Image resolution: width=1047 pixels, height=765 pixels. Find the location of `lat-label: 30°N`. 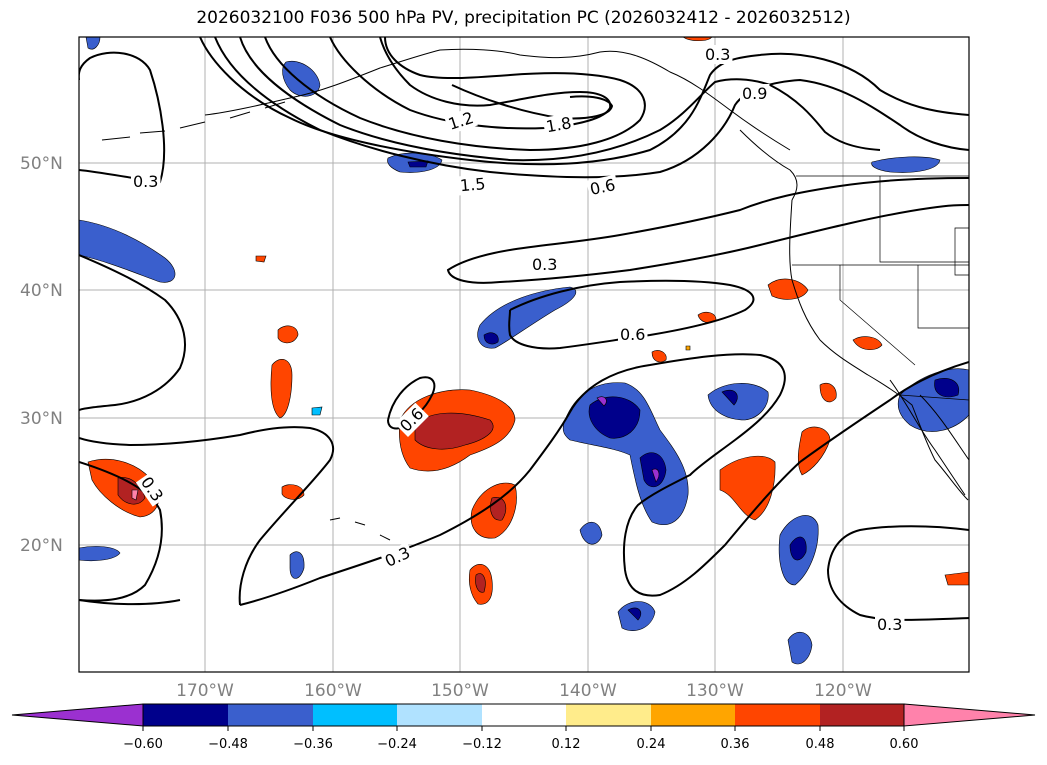

lat-label: 30°N is located at coordinates (41, 419).